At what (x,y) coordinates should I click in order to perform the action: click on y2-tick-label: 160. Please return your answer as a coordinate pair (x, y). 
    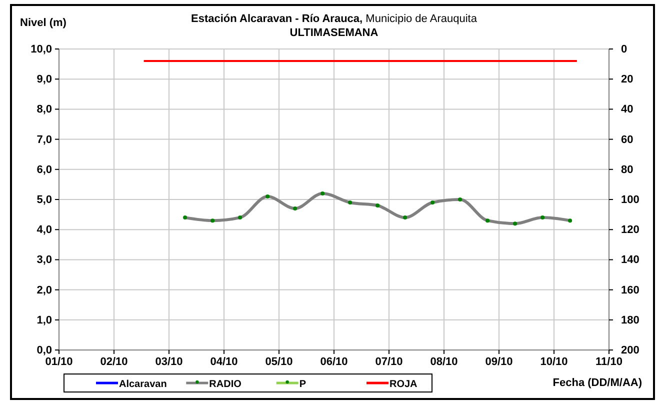
    Looking at the image, I should click on (630, 290).